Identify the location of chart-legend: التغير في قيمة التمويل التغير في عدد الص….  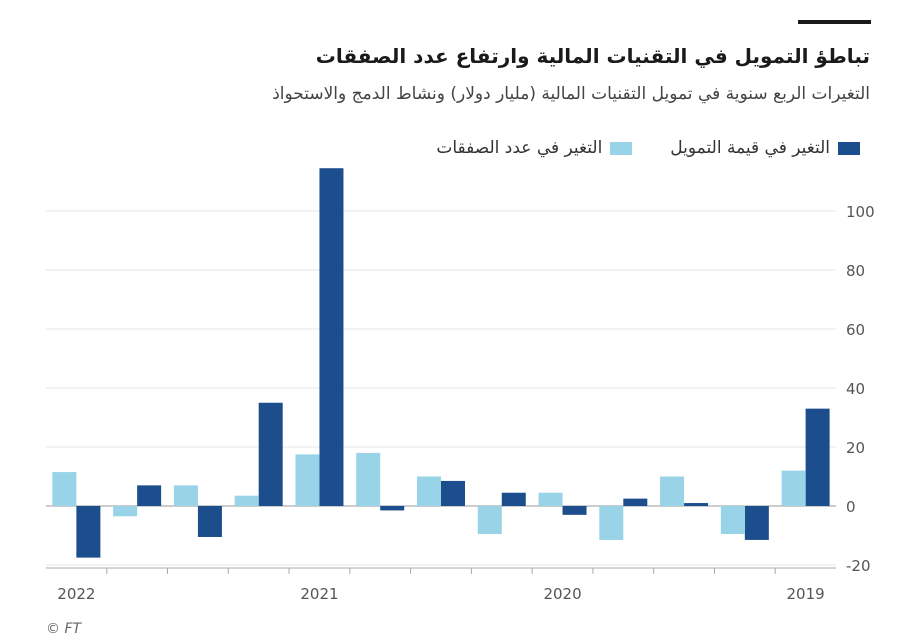
(629, 148).